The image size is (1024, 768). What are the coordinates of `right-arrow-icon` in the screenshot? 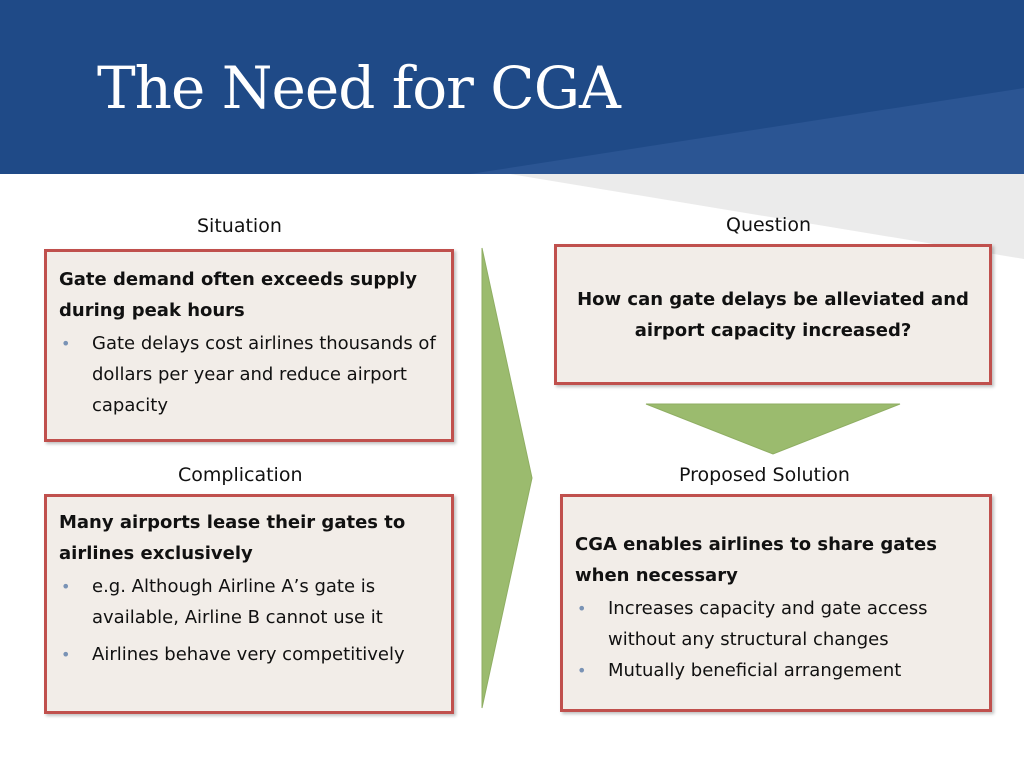 It's located at (507, 478).